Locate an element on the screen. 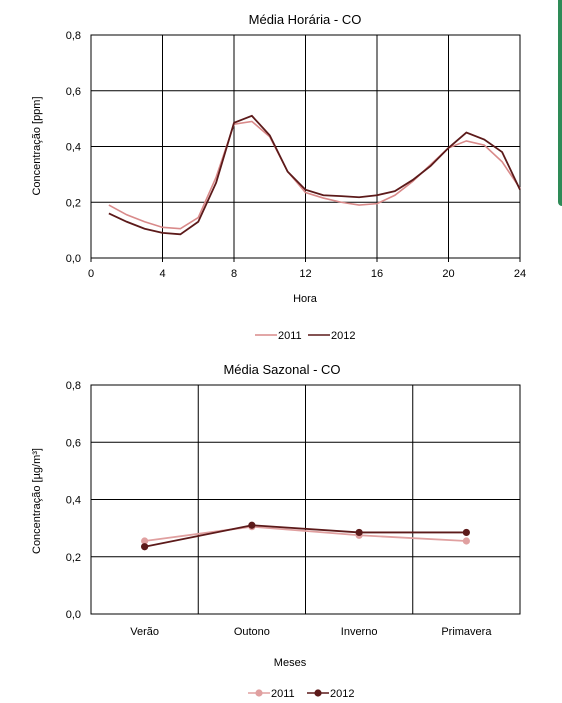 The height and width of the screenshot is (703, 562). chart1-series-line-2011 is located at coordinates (314, 175).